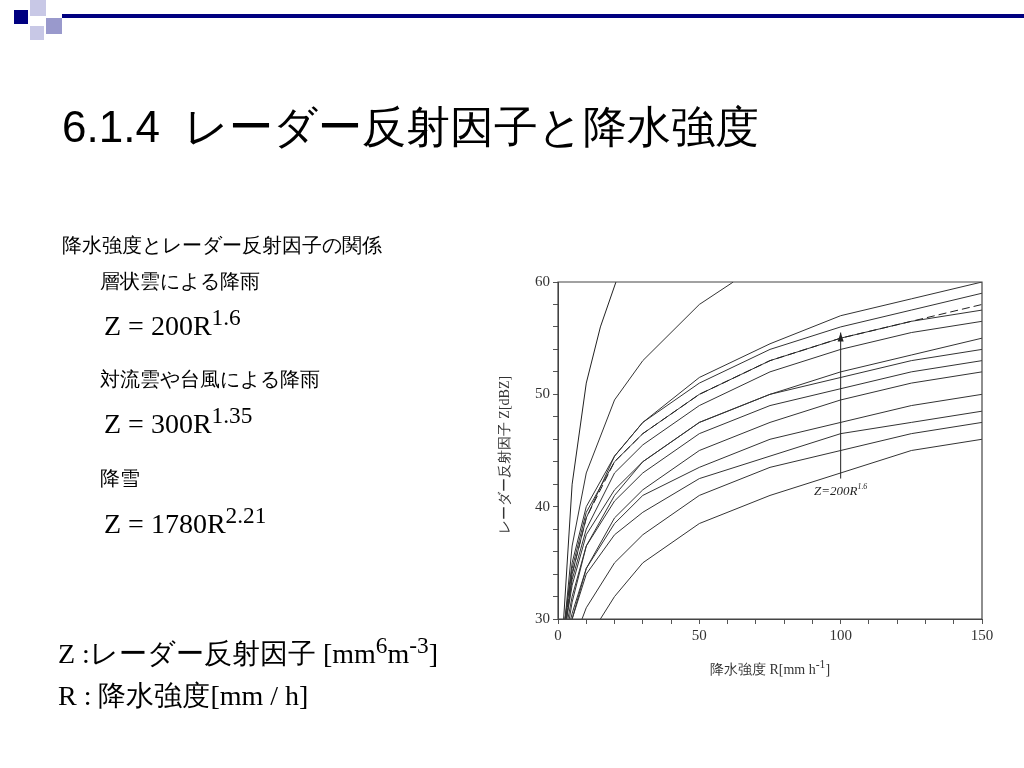 This screenshot has height=768, width=1024. I want to click on text: R : 降水強度[mm / h], so click(183, 696).